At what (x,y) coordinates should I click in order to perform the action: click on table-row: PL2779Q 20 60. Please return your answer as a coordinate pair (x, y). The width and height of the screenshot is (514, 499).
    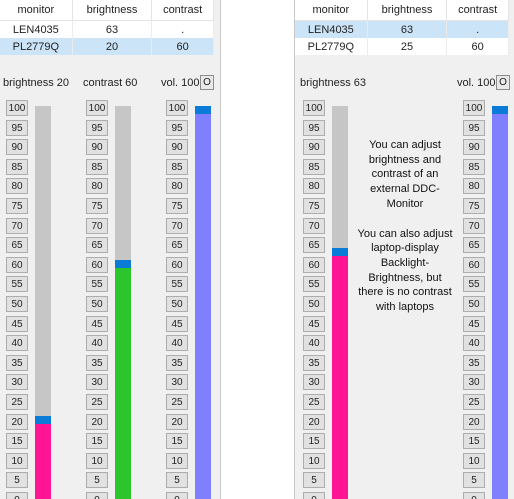
    Looking at the image, I should click on (107, 46).